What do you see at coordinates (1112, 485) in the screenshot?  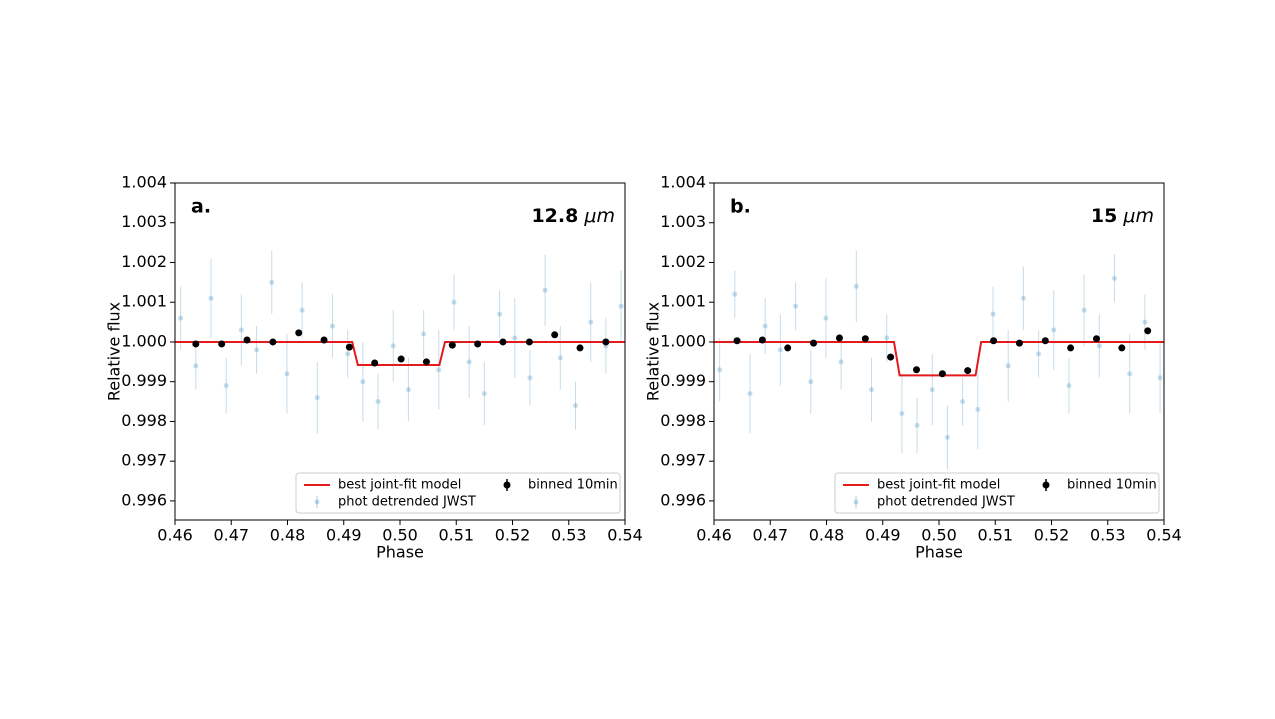 I see `legend-label: binned 10min` at bounding box center [1112, 485].